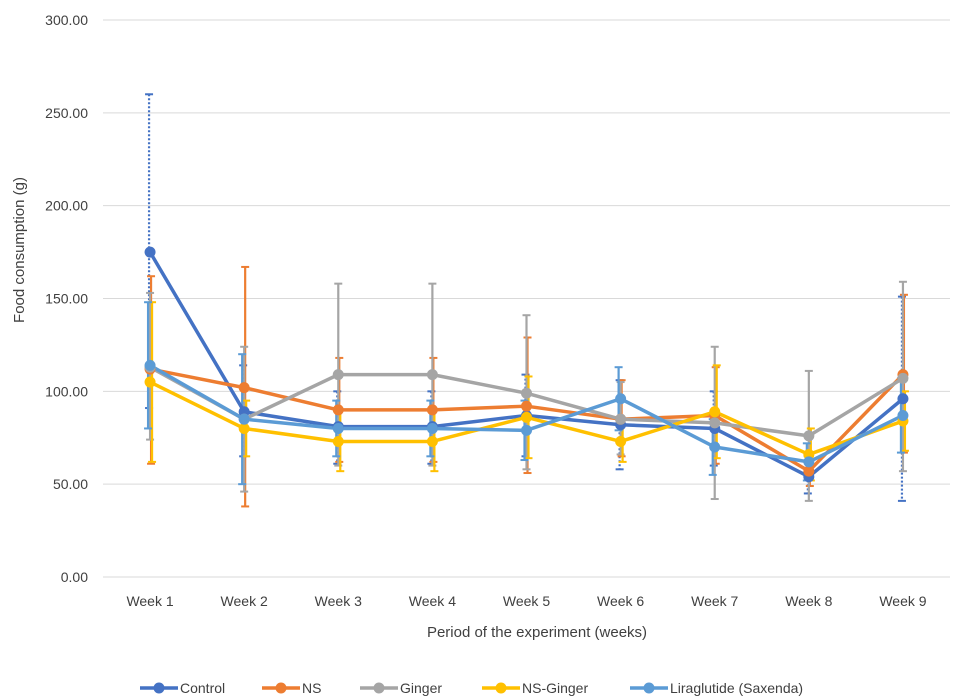  I want to click on y-tick-label: 200.00, so click(66, 206).